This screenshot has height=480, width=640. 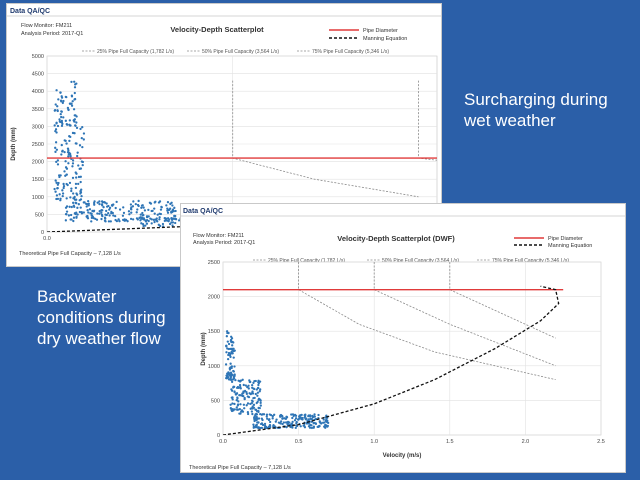 I want to click on x-tick-label: 2.0, so click(x=526, y=442).